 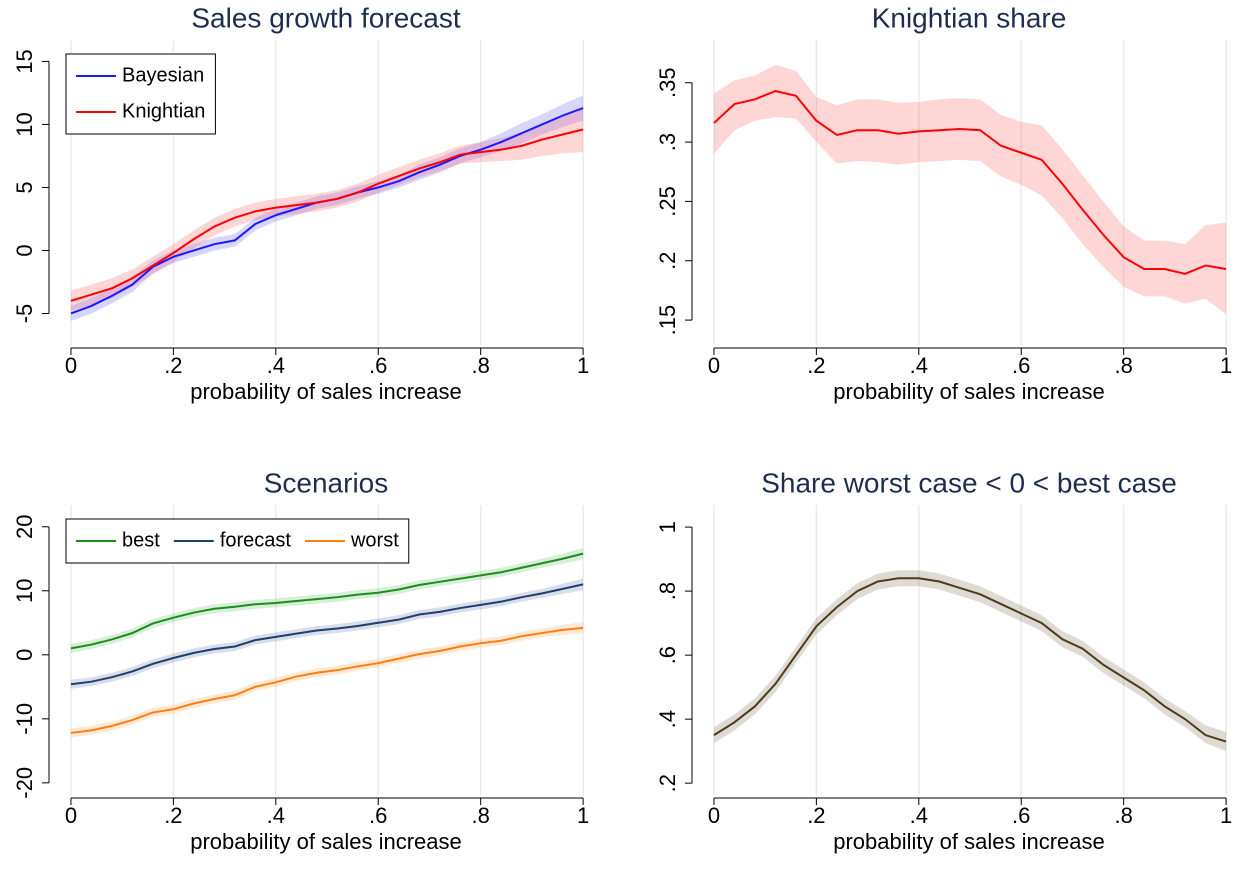 I want to click on y-tick-label: .8, so click(x=667, y=591).